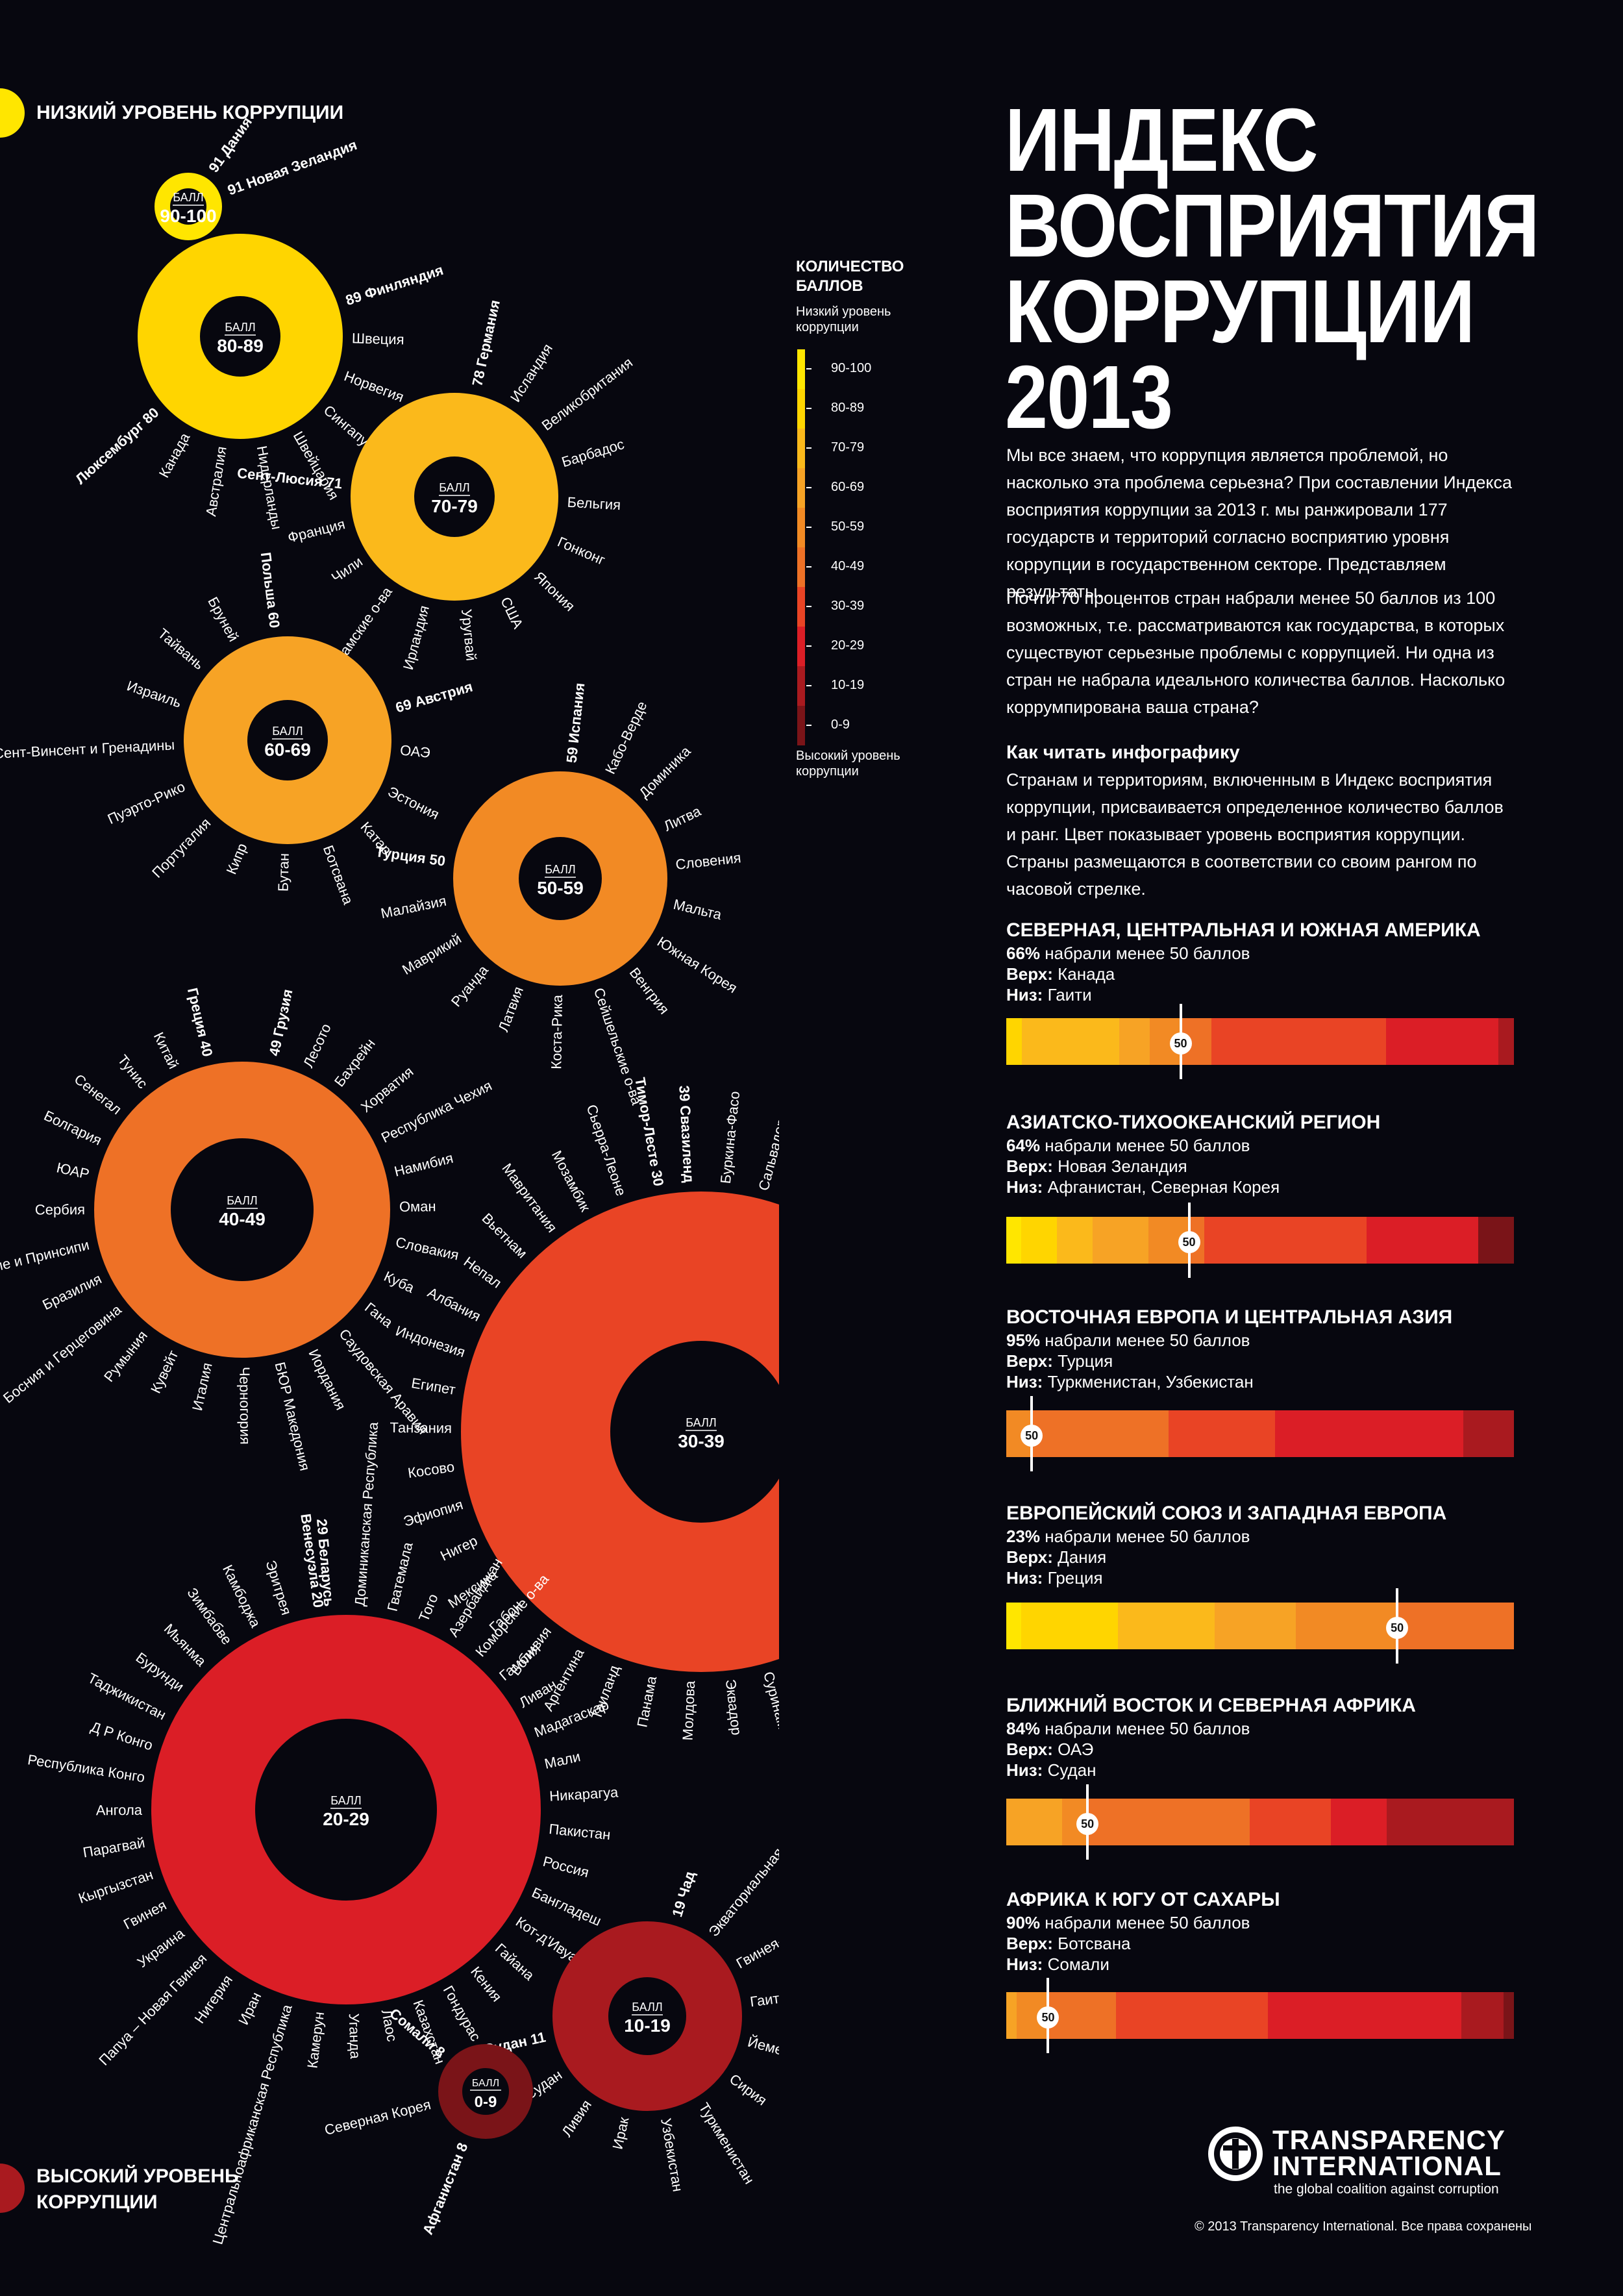 The image size is (1623, 2296). What do you see at coordinates (241, 346) in the screenshot?
I see `donut-center-range: 80-89` at bounding box center [241, 346].